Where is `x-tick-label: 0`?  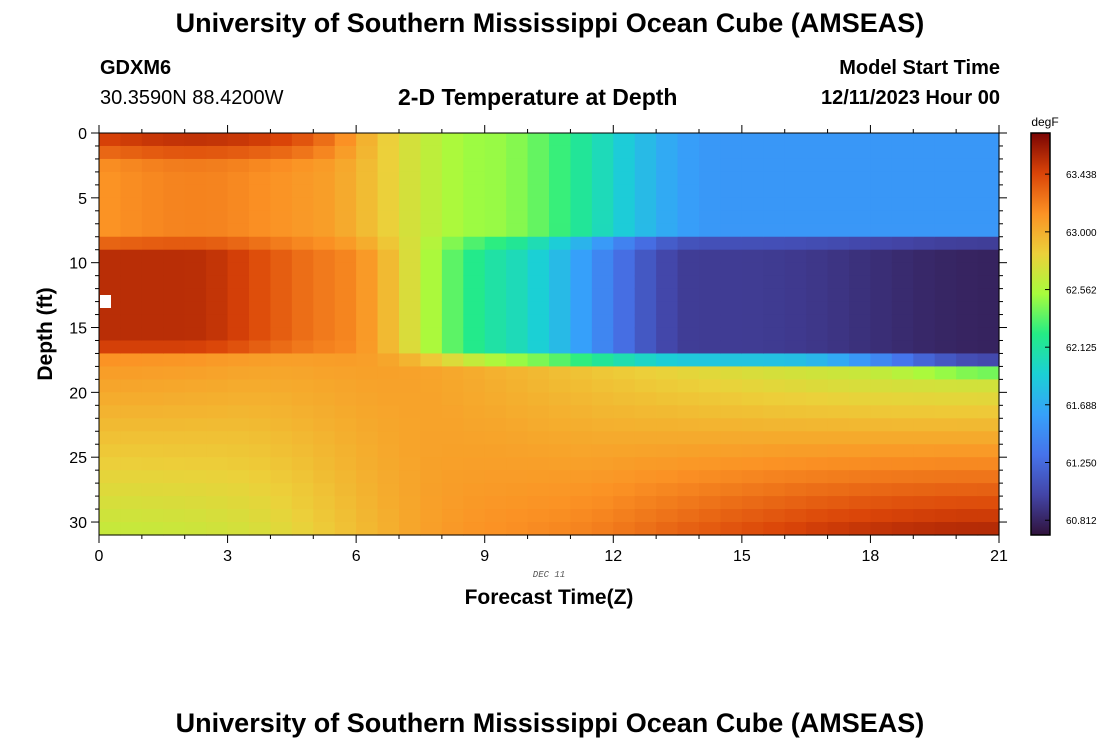
x-tick-label: 0 is located at coordinates (99, 556).